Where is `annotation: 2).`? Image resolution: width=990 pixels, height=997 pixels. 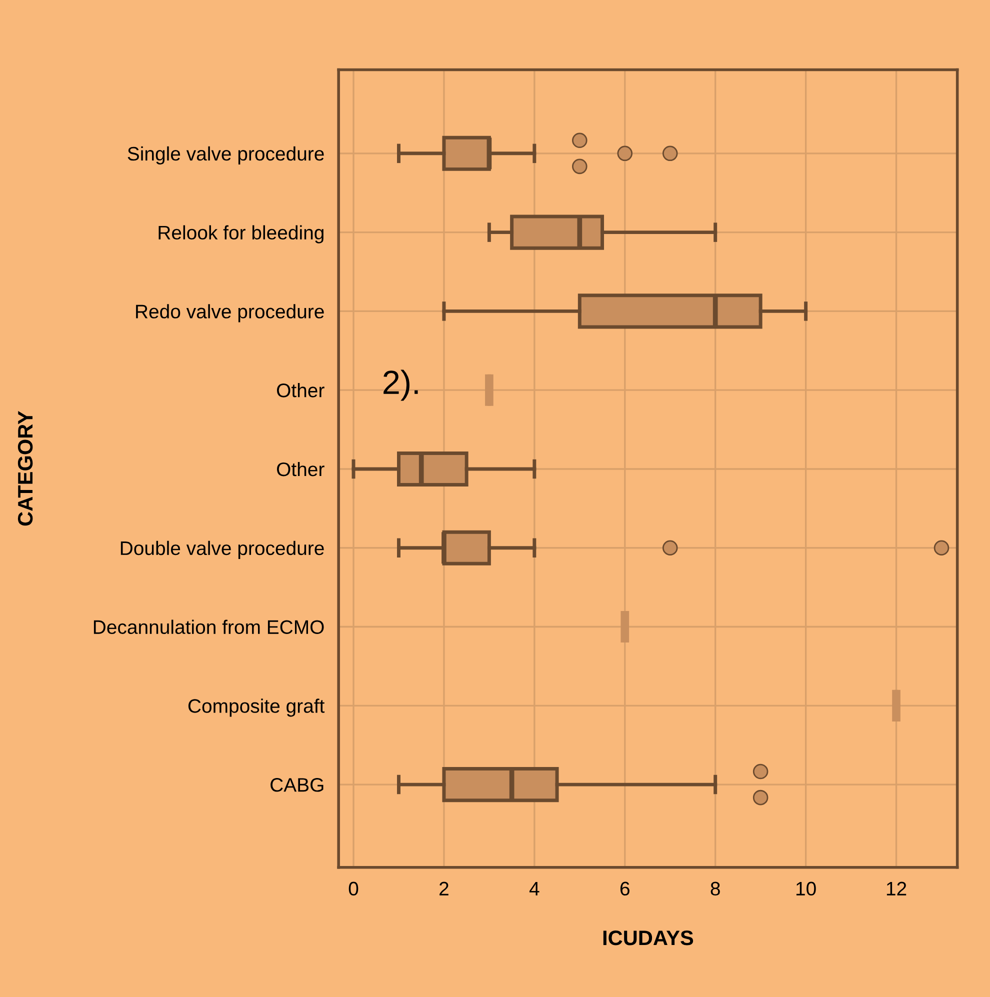
annotation: 2). is located at coordinates (401, 385).